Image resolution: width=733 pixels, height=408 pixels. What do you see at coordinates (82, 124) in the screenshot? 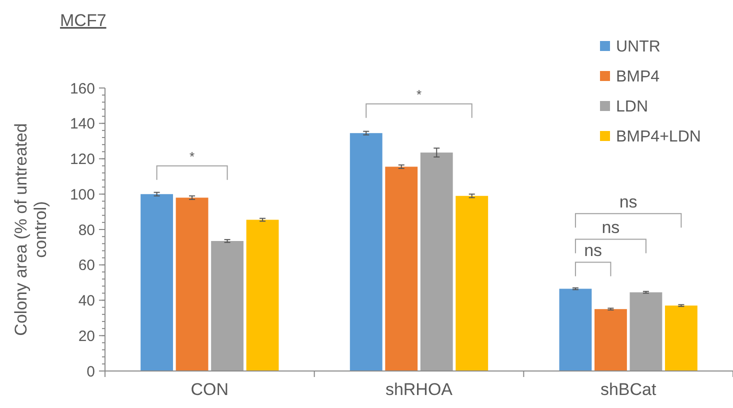
I see `y-tick-label: 140` at bounding box center [82, 124].